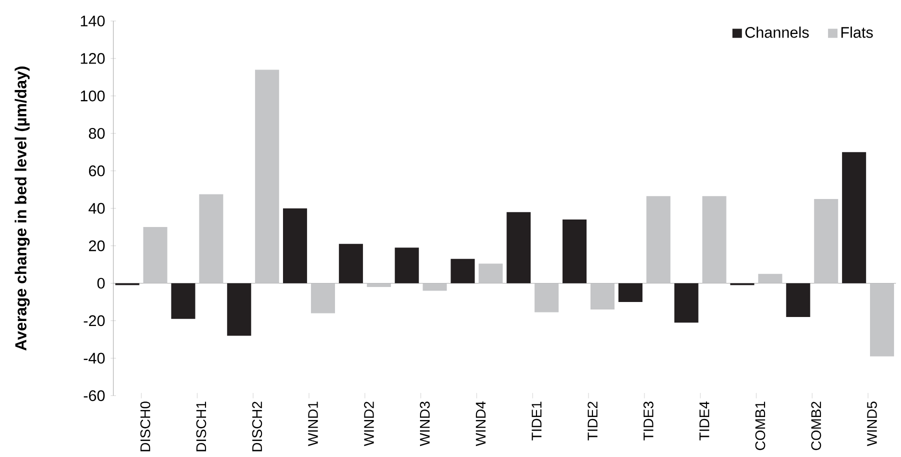  Describe the element at coordinates (593, 421) in the screenshot. I see `x-tick-label: TIDE2` at that location.